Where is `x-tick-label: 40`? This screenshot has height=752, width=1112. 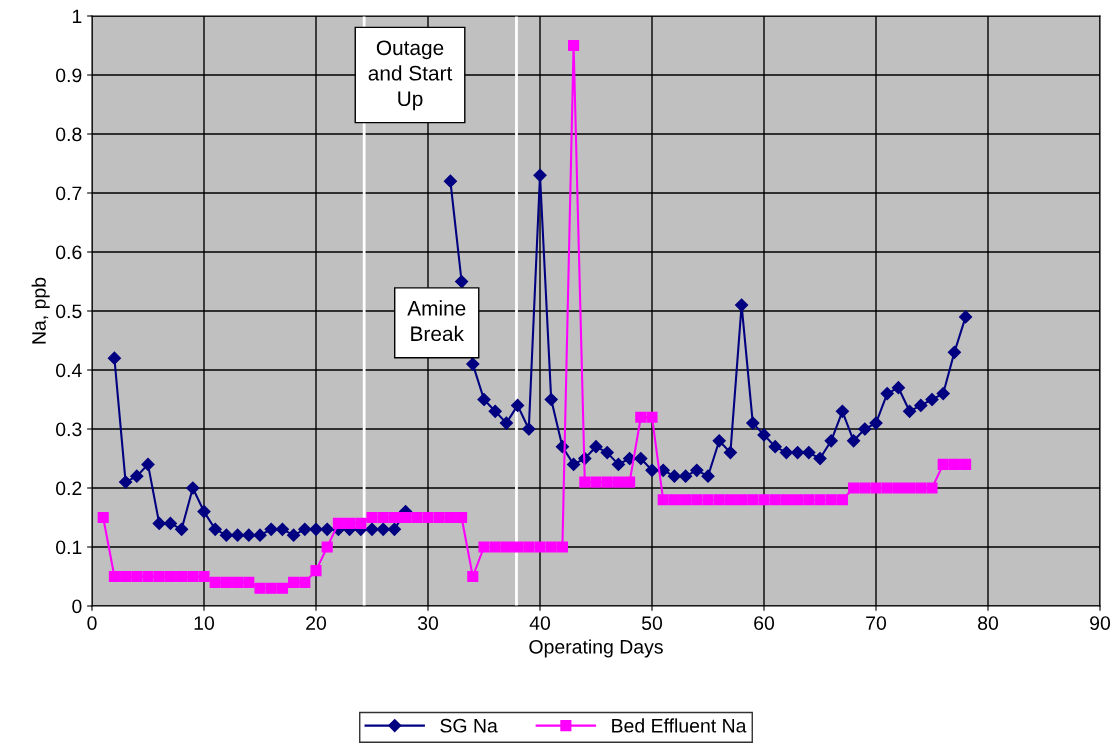
x-tick-label: 40 is located at coordinates (540, 623).